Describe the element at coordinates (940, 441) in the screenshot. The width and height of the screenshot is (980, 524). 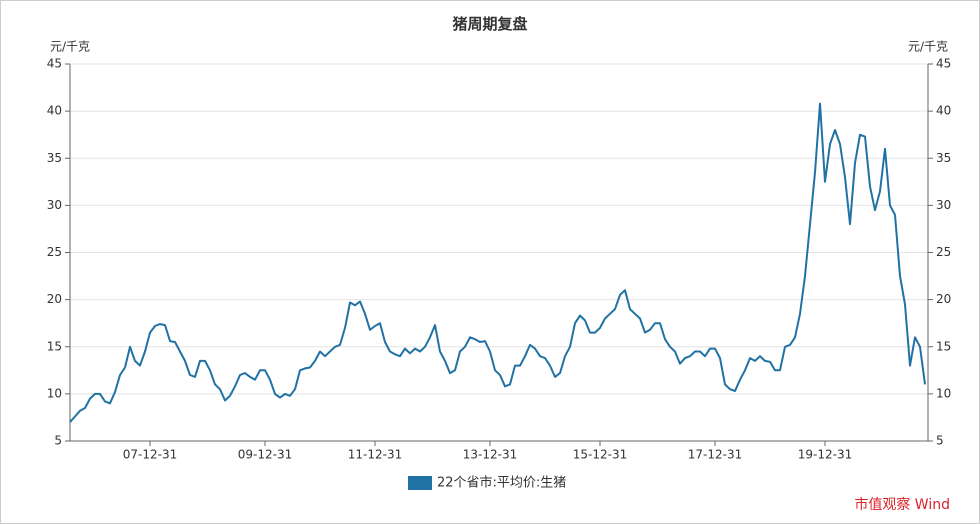
I see `y2-tick-label: 5` at that location.